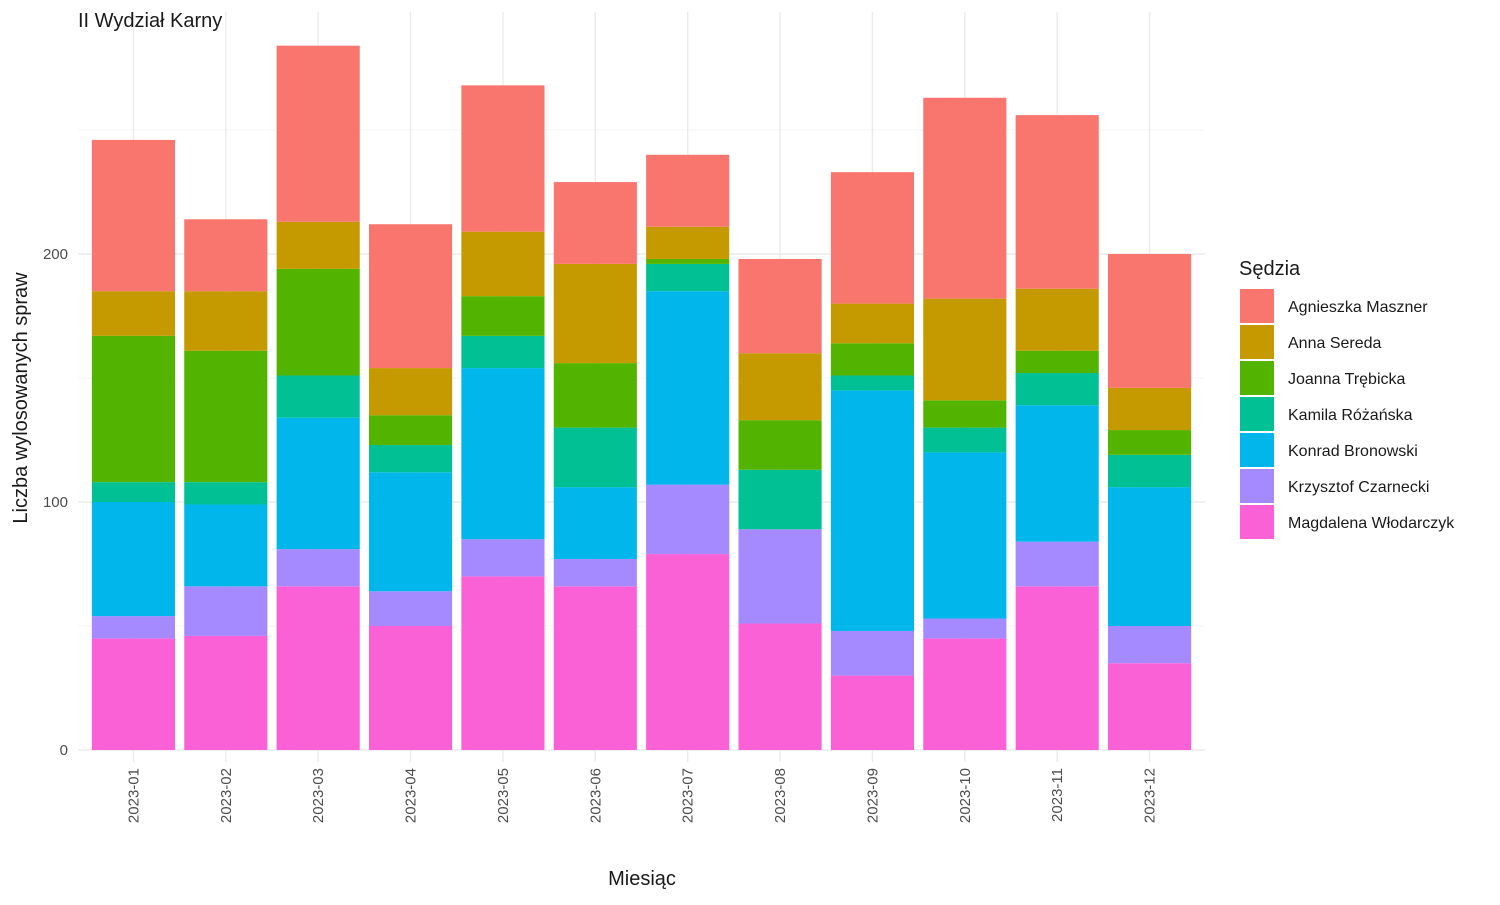 Image resolution: width=1500 pixels, height=905 pixels. What do you see at coordinates (872, 795) in the screenshot?
I see `x-tick-label: 2023-09` at bounding box center [872, 795].